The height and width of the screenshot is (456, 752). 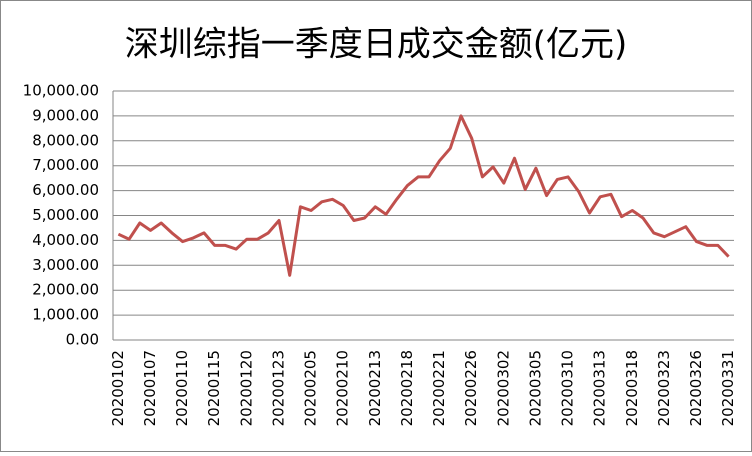 What do you see at coordinates (65, 115) in the screenshot?
I see `y-tick-label: 9,000.00` at bounding box center [65, 115].